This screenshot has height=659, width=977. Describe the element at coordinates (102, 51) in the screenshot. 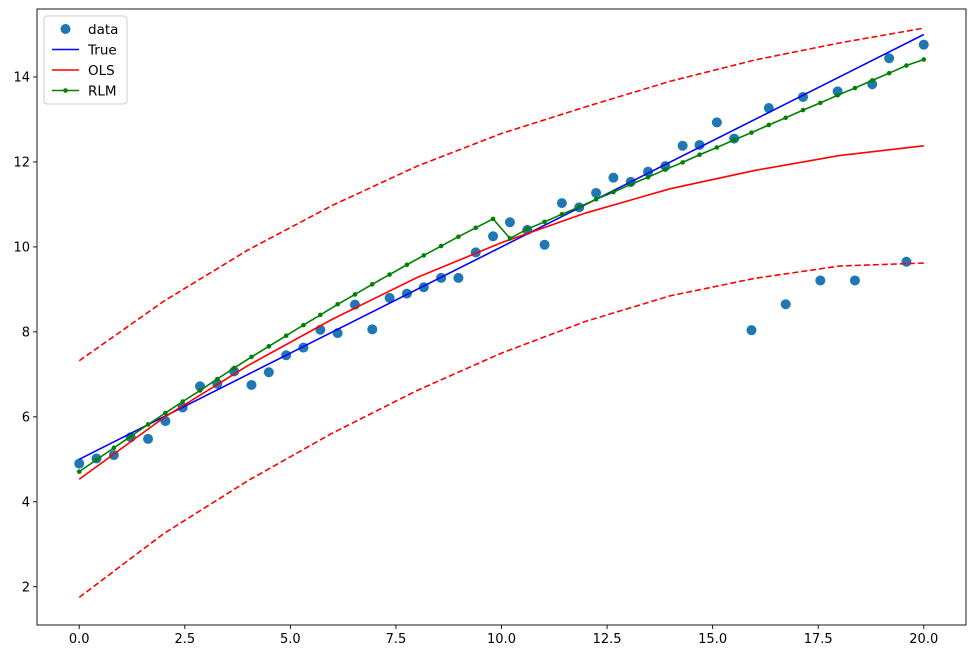

I see `legend-label: True` at that location.